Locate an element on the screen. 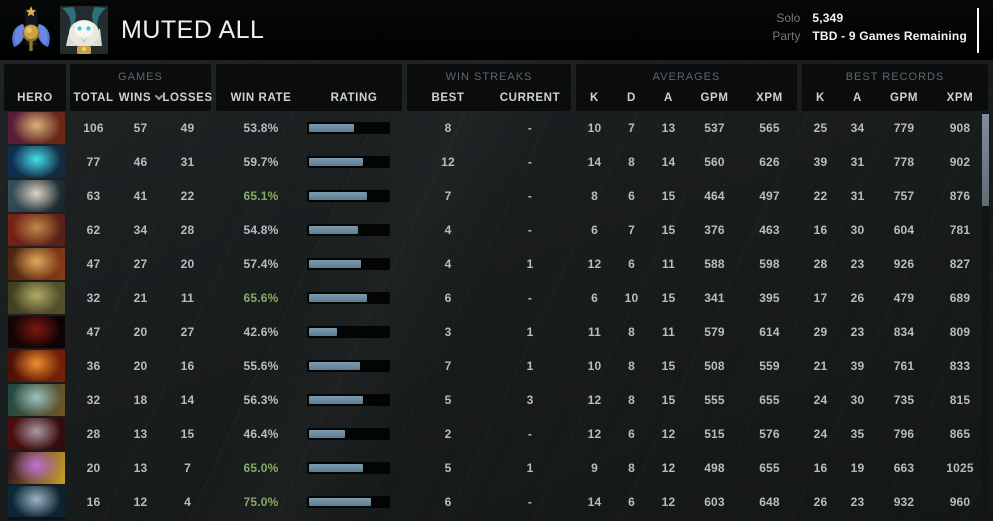  column-header-losses: LOSSES is located at coordinates (187, 97).